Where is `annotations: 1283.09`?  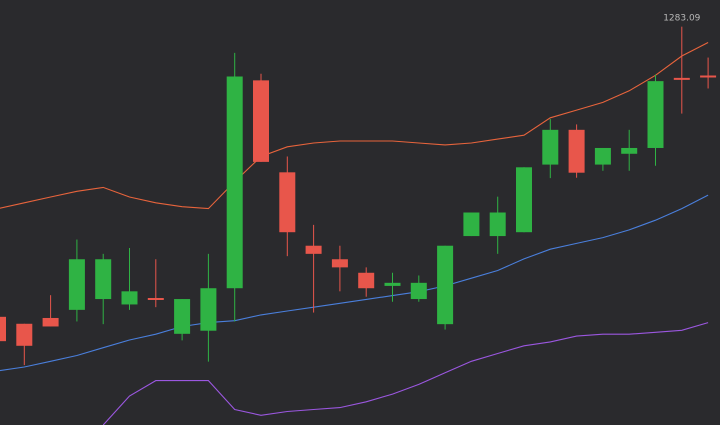
annotations: 1283.09 is located at coordinates (681, 19).